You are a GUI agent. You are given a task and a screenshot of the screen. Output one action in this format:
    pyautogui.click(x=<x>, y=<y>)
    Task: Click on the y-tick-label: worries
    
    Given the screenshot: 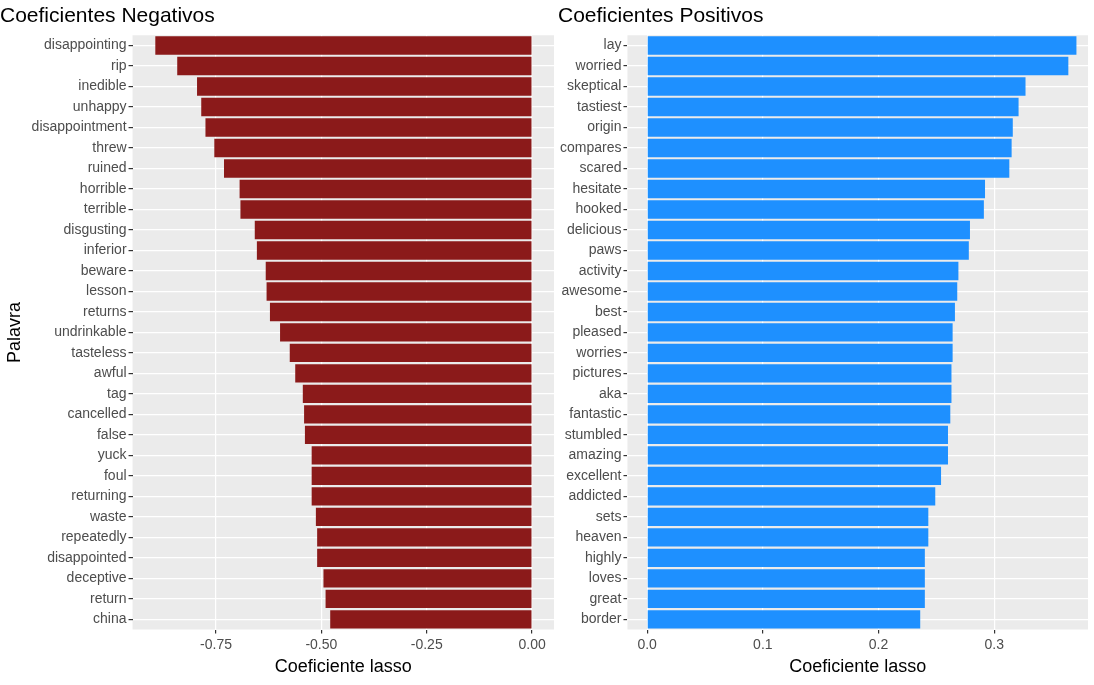 What is the action you would take?
    pyautogui.click(x=598, y=351)
    